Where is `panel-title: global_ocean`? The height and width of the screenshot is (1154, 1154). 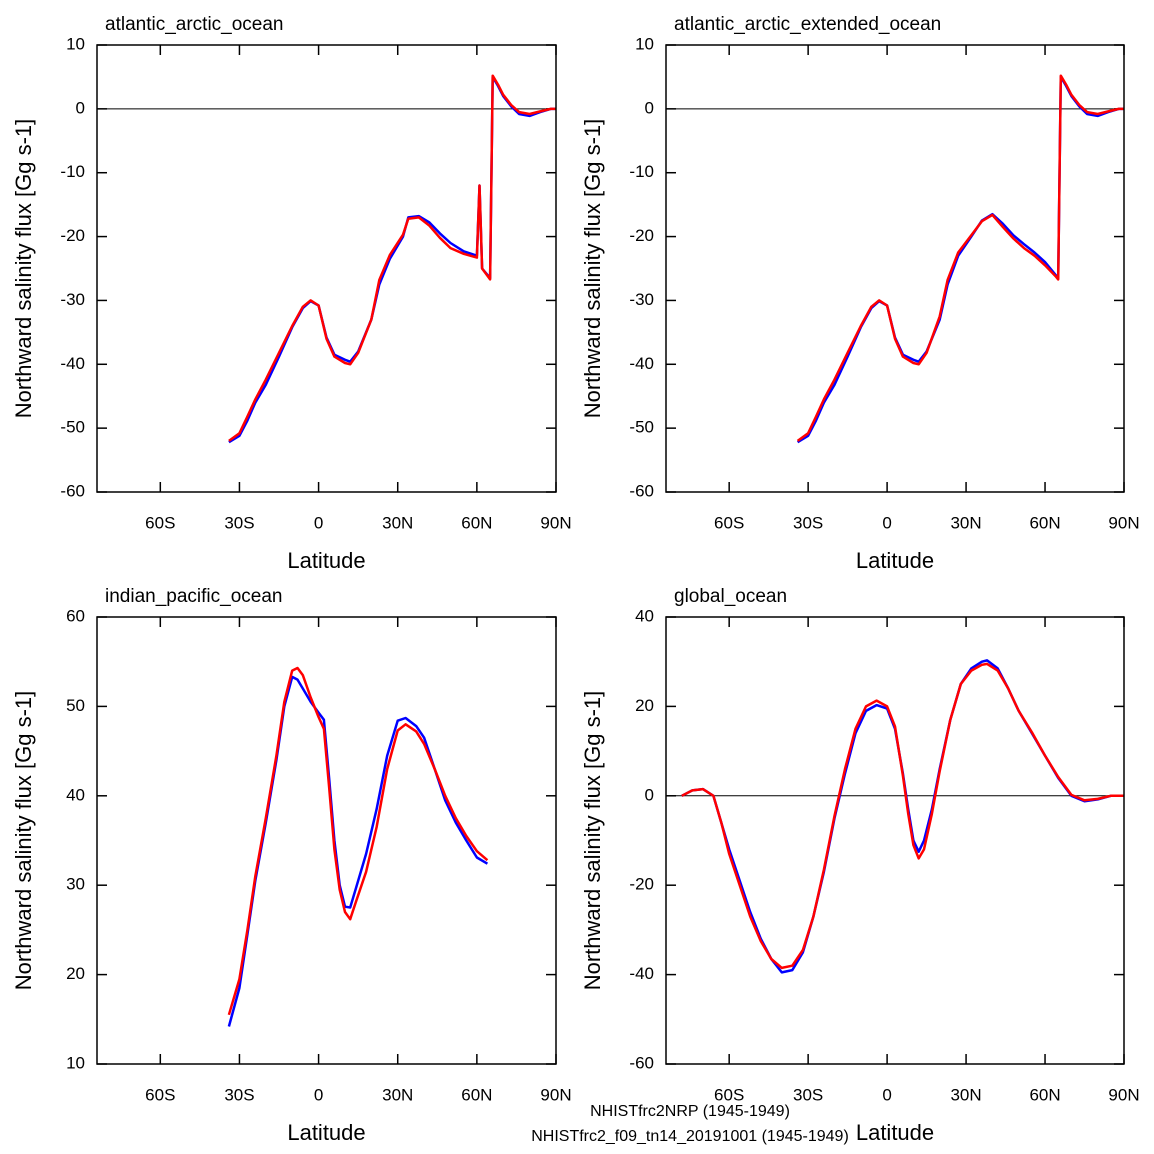
panel-title: global_ocean is located at coordinates (730, 596).